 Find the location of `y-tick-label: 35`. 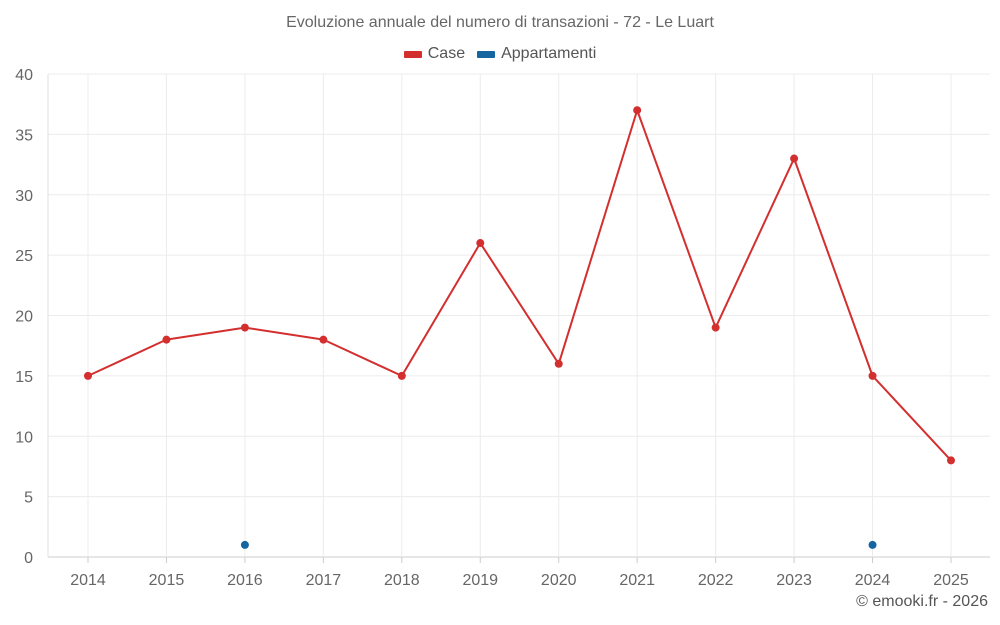

y-tick-label: 35 is located at coordinates (24, 135).